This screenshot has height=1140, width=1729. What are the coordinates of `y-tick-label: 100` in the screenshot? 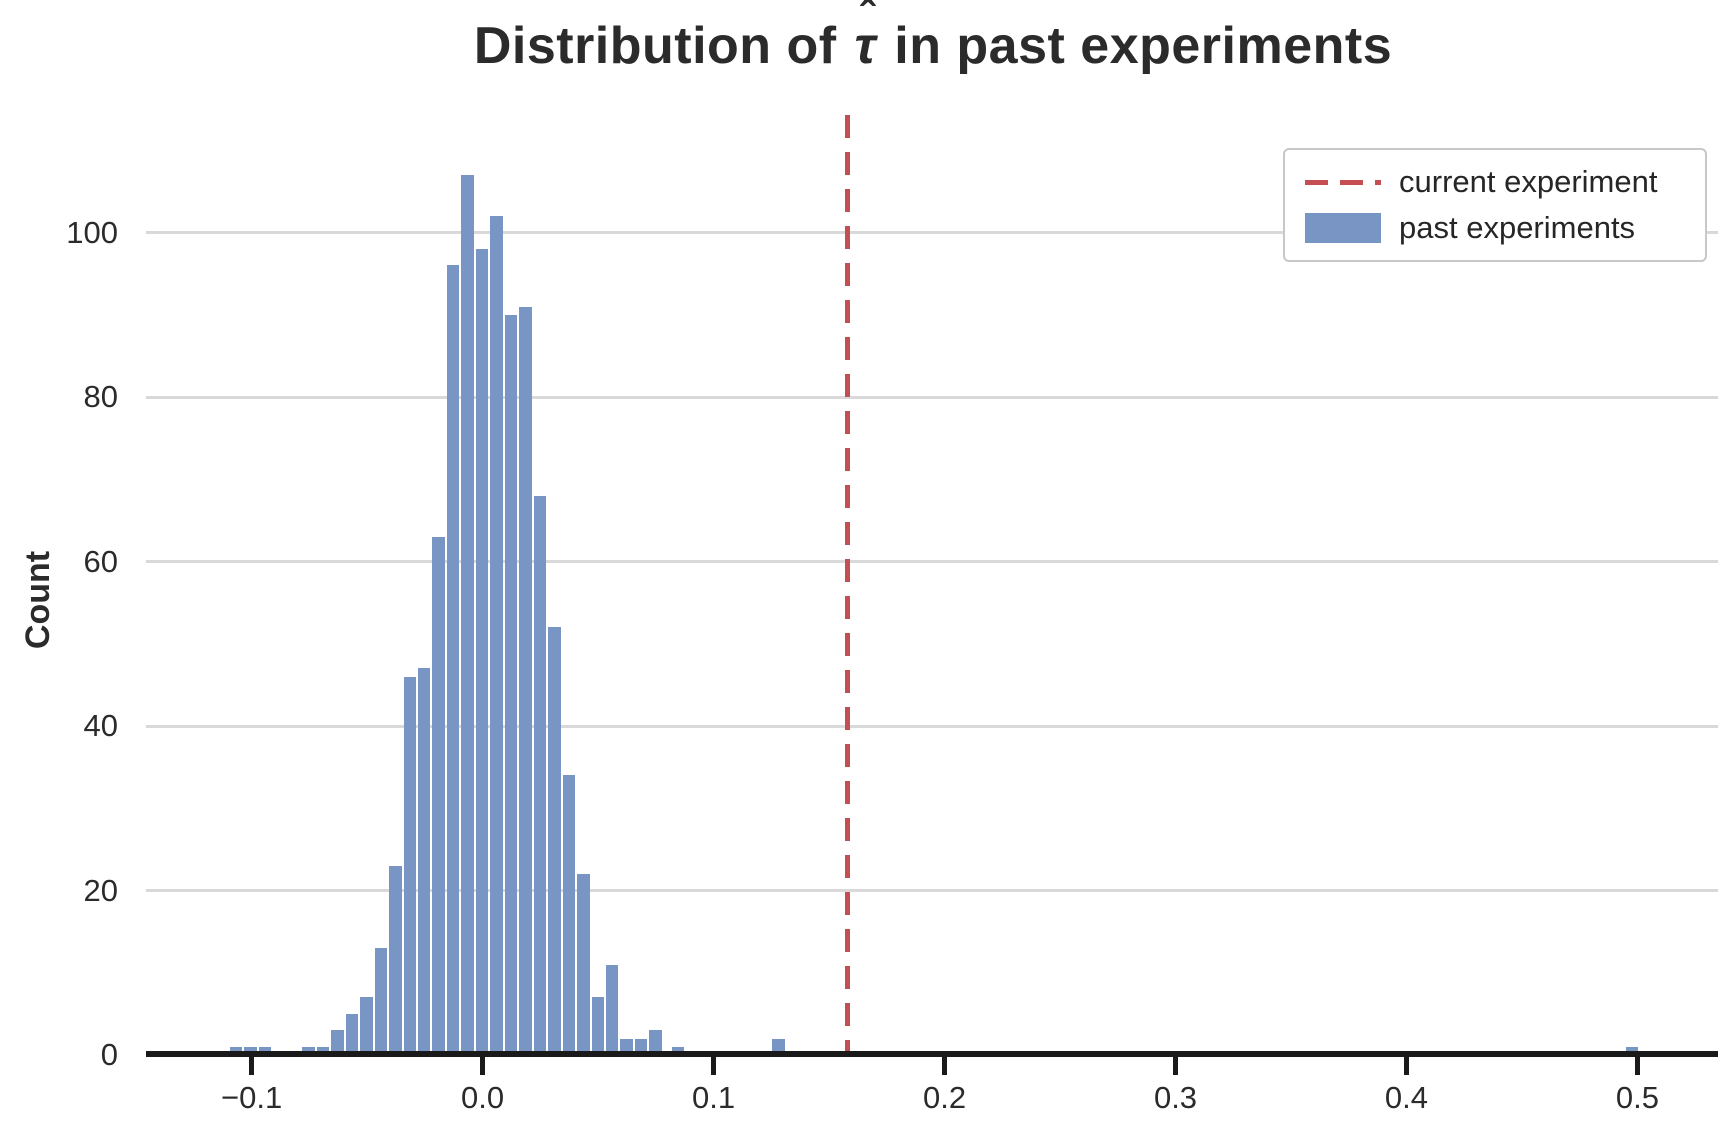 It's located at (92, 232).